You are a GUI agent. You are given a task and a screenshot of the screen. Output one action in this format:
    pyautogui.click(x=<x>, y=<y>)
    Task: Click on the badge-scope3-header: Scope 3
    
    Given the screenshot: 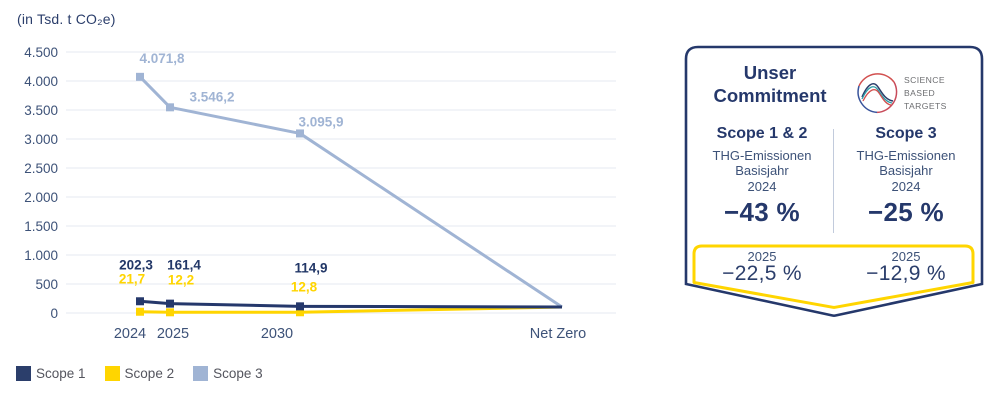 What is the action you would take?
    pyautogui.click(x=906, y=133)
    